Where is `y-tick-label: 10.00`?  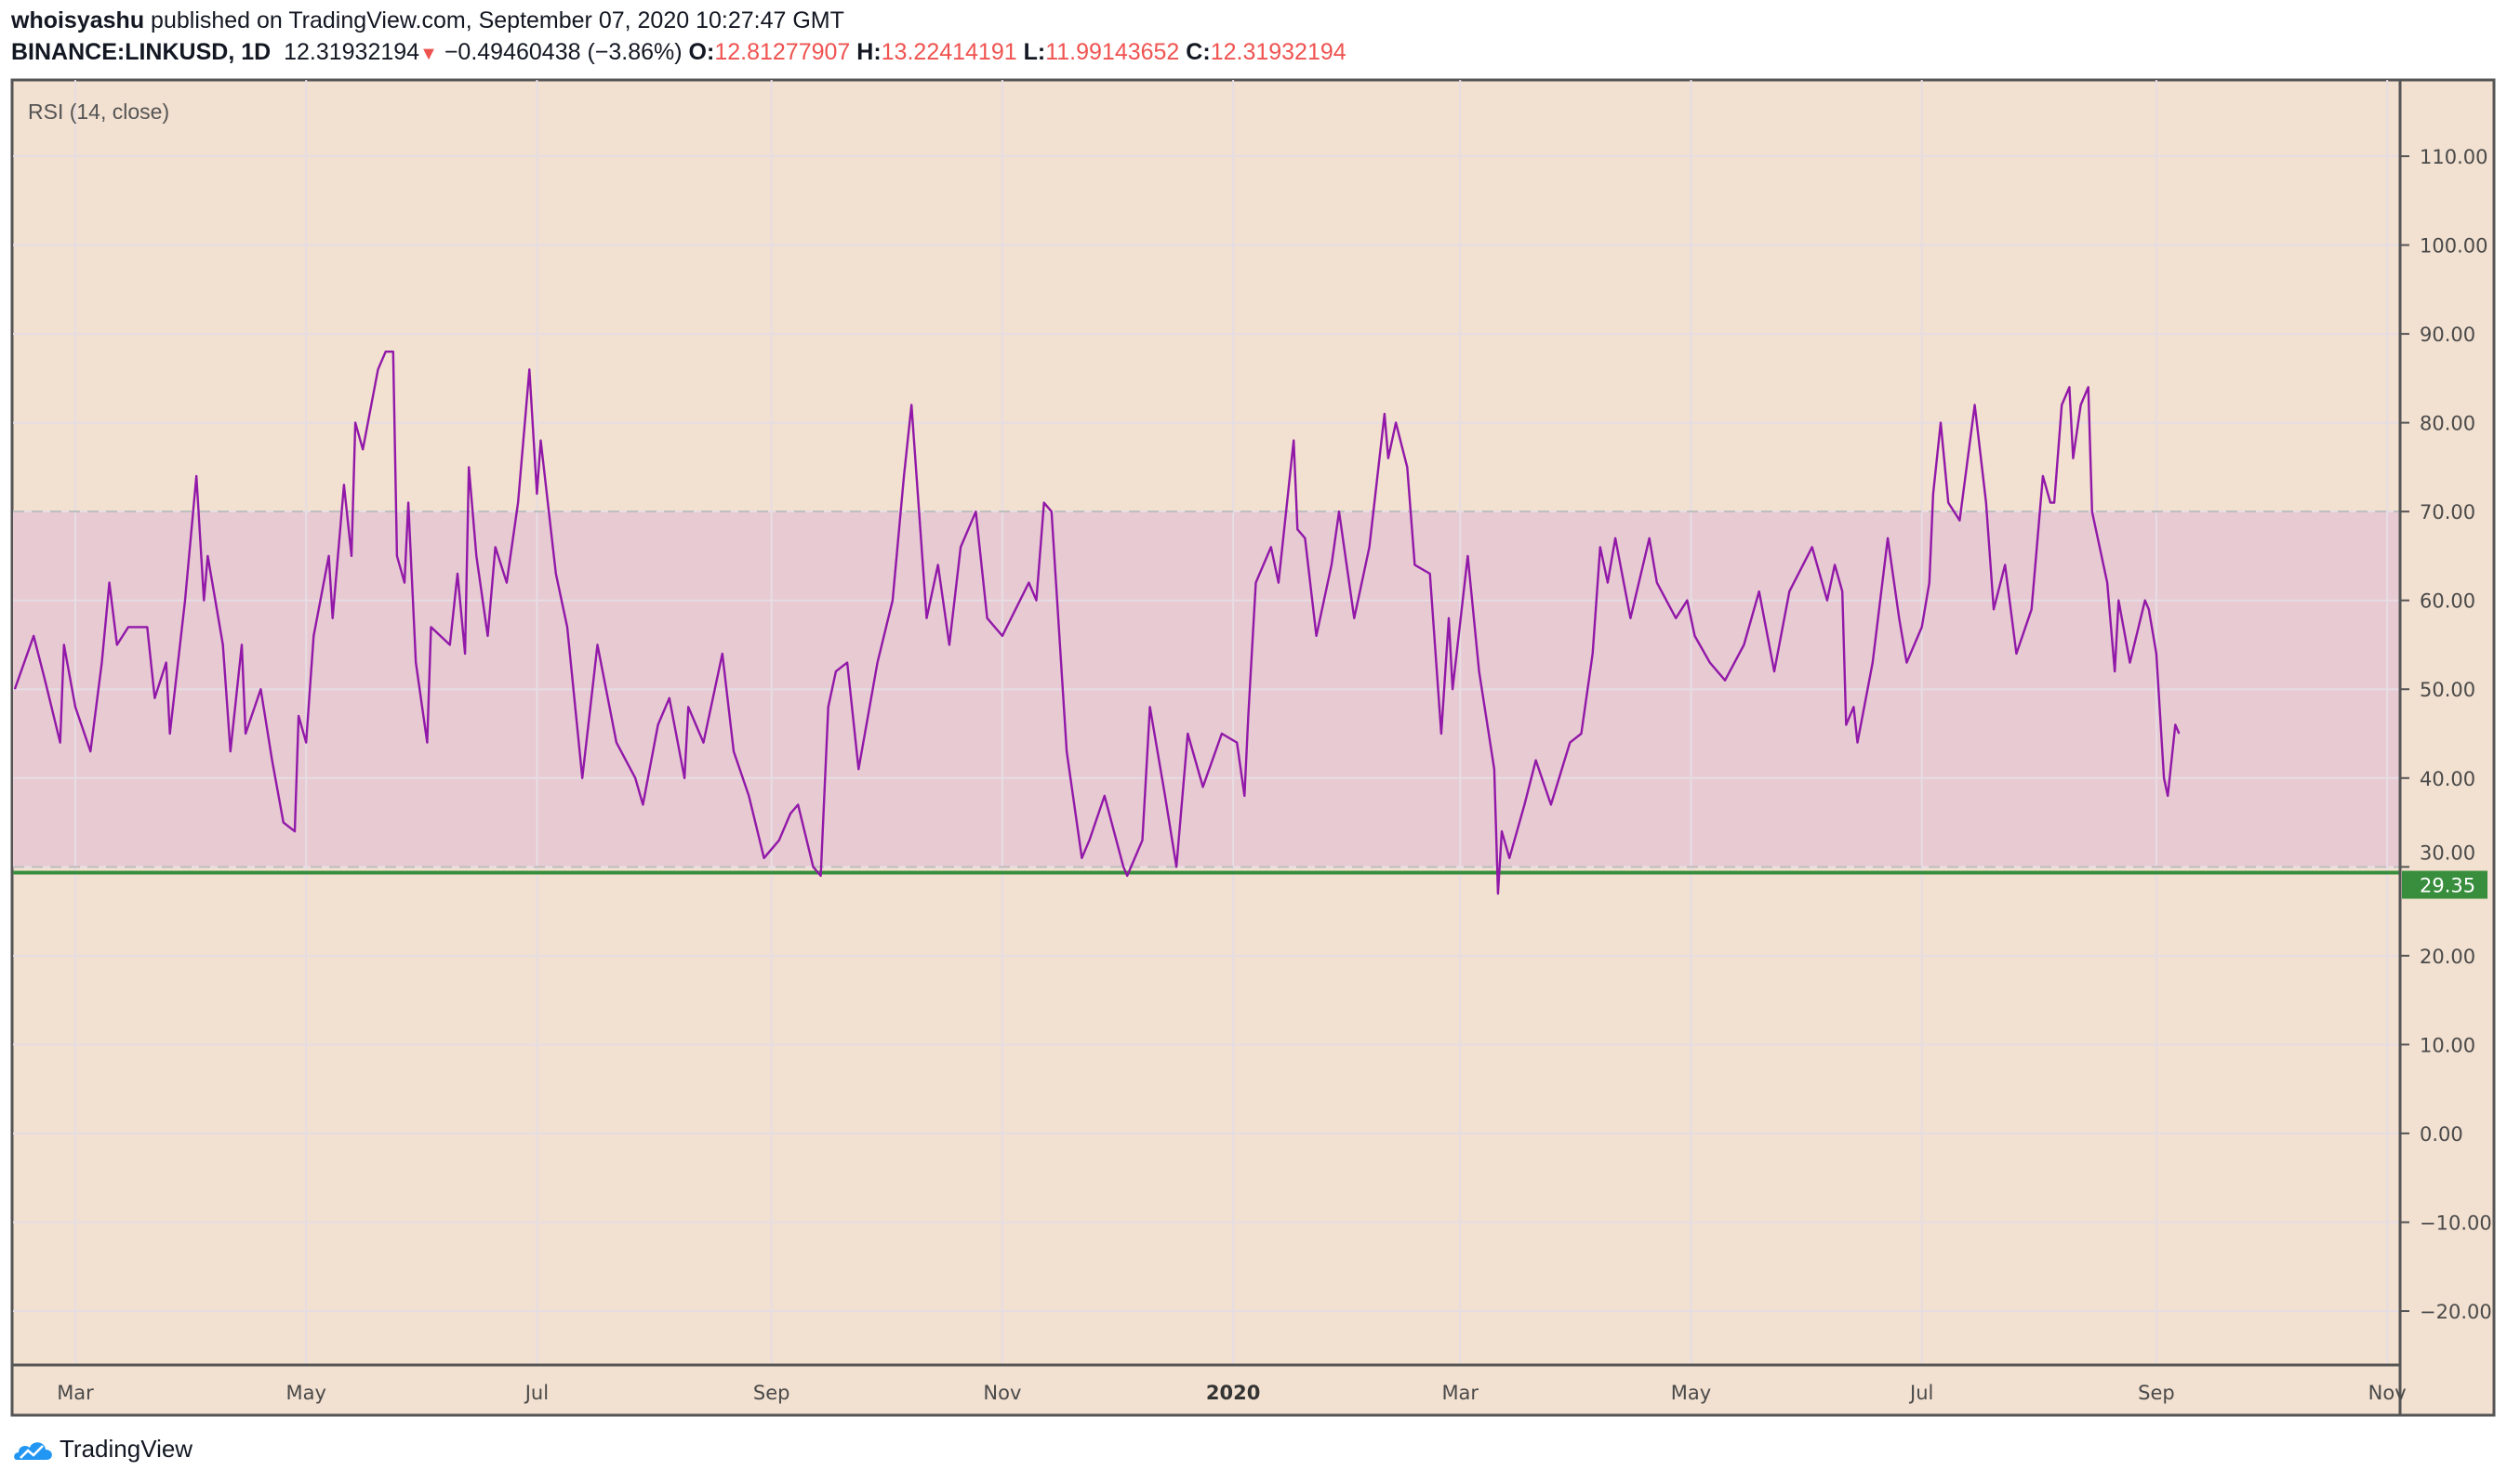
y-tick-label: 10.00 is located at coordinates (2447, 1045).